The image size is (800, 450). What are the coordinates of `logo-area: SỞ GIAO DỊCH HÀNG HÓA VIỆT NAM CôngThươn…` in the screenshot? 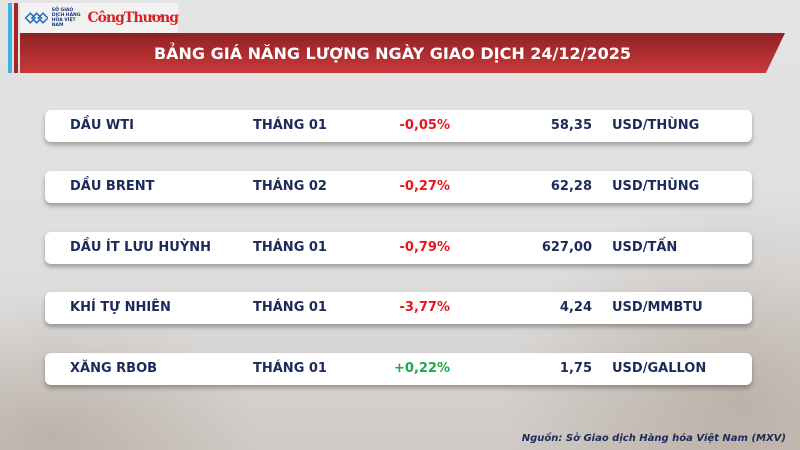 It's located at (99, 18).